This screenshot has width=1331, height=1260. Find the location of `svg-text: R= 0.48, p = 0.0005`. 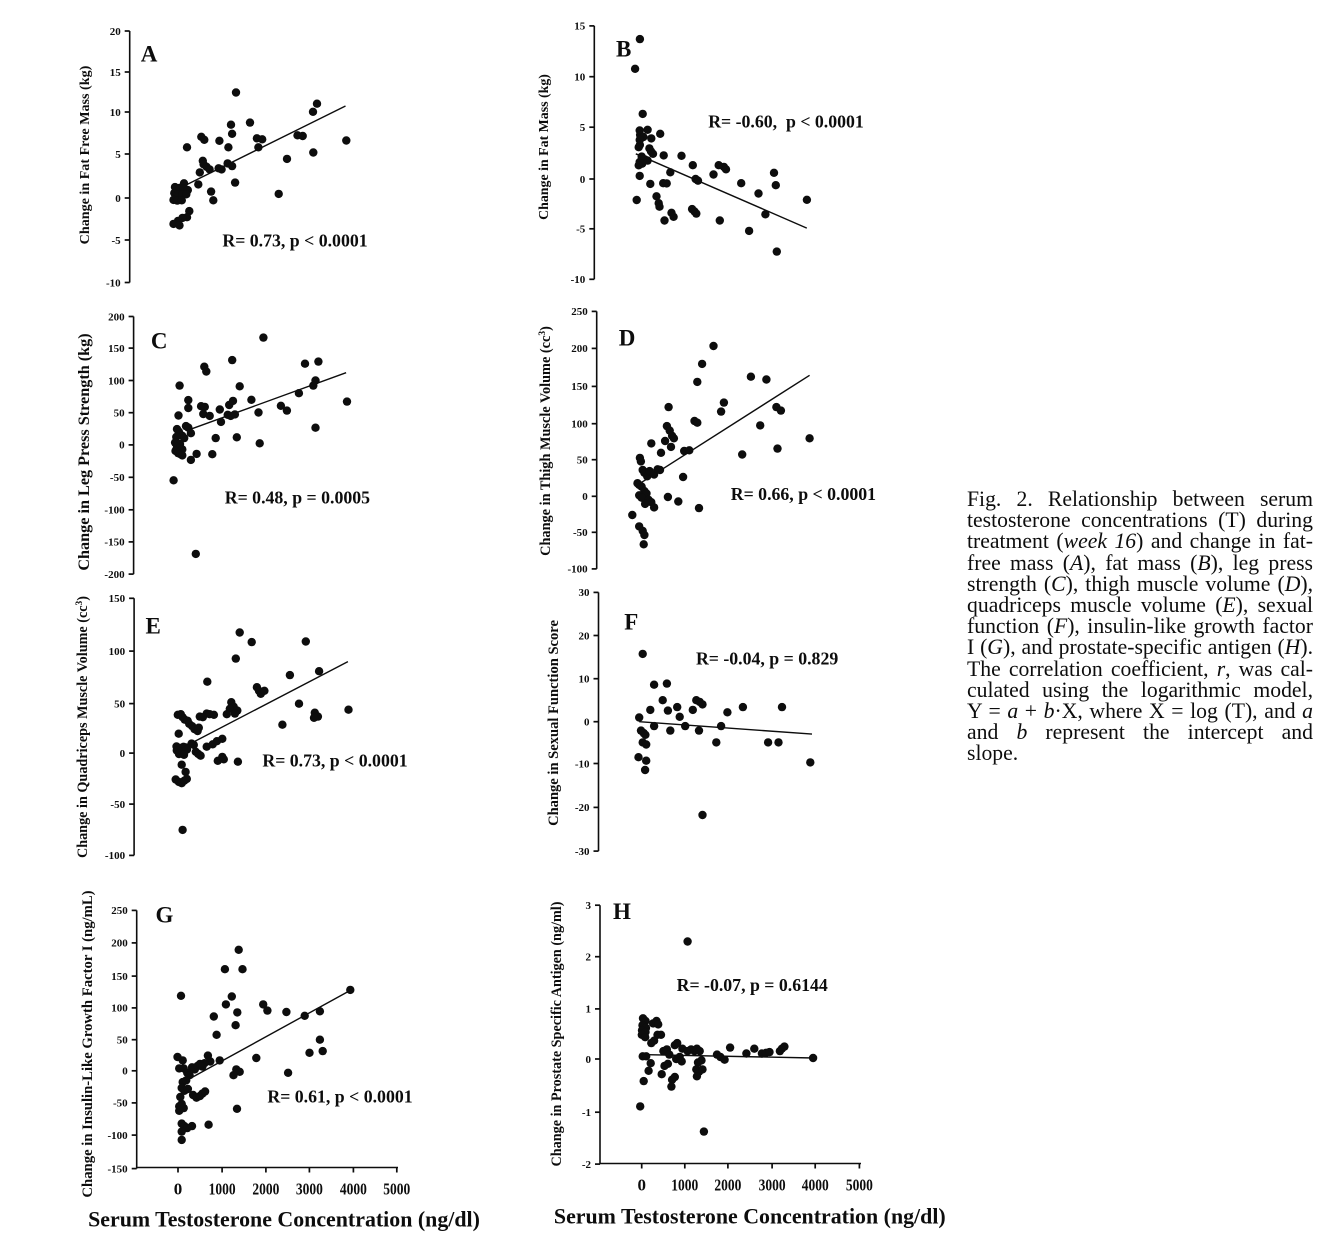

svg-text: R= 0.48, p = 0.0005 is located at coordinates (297, 497).